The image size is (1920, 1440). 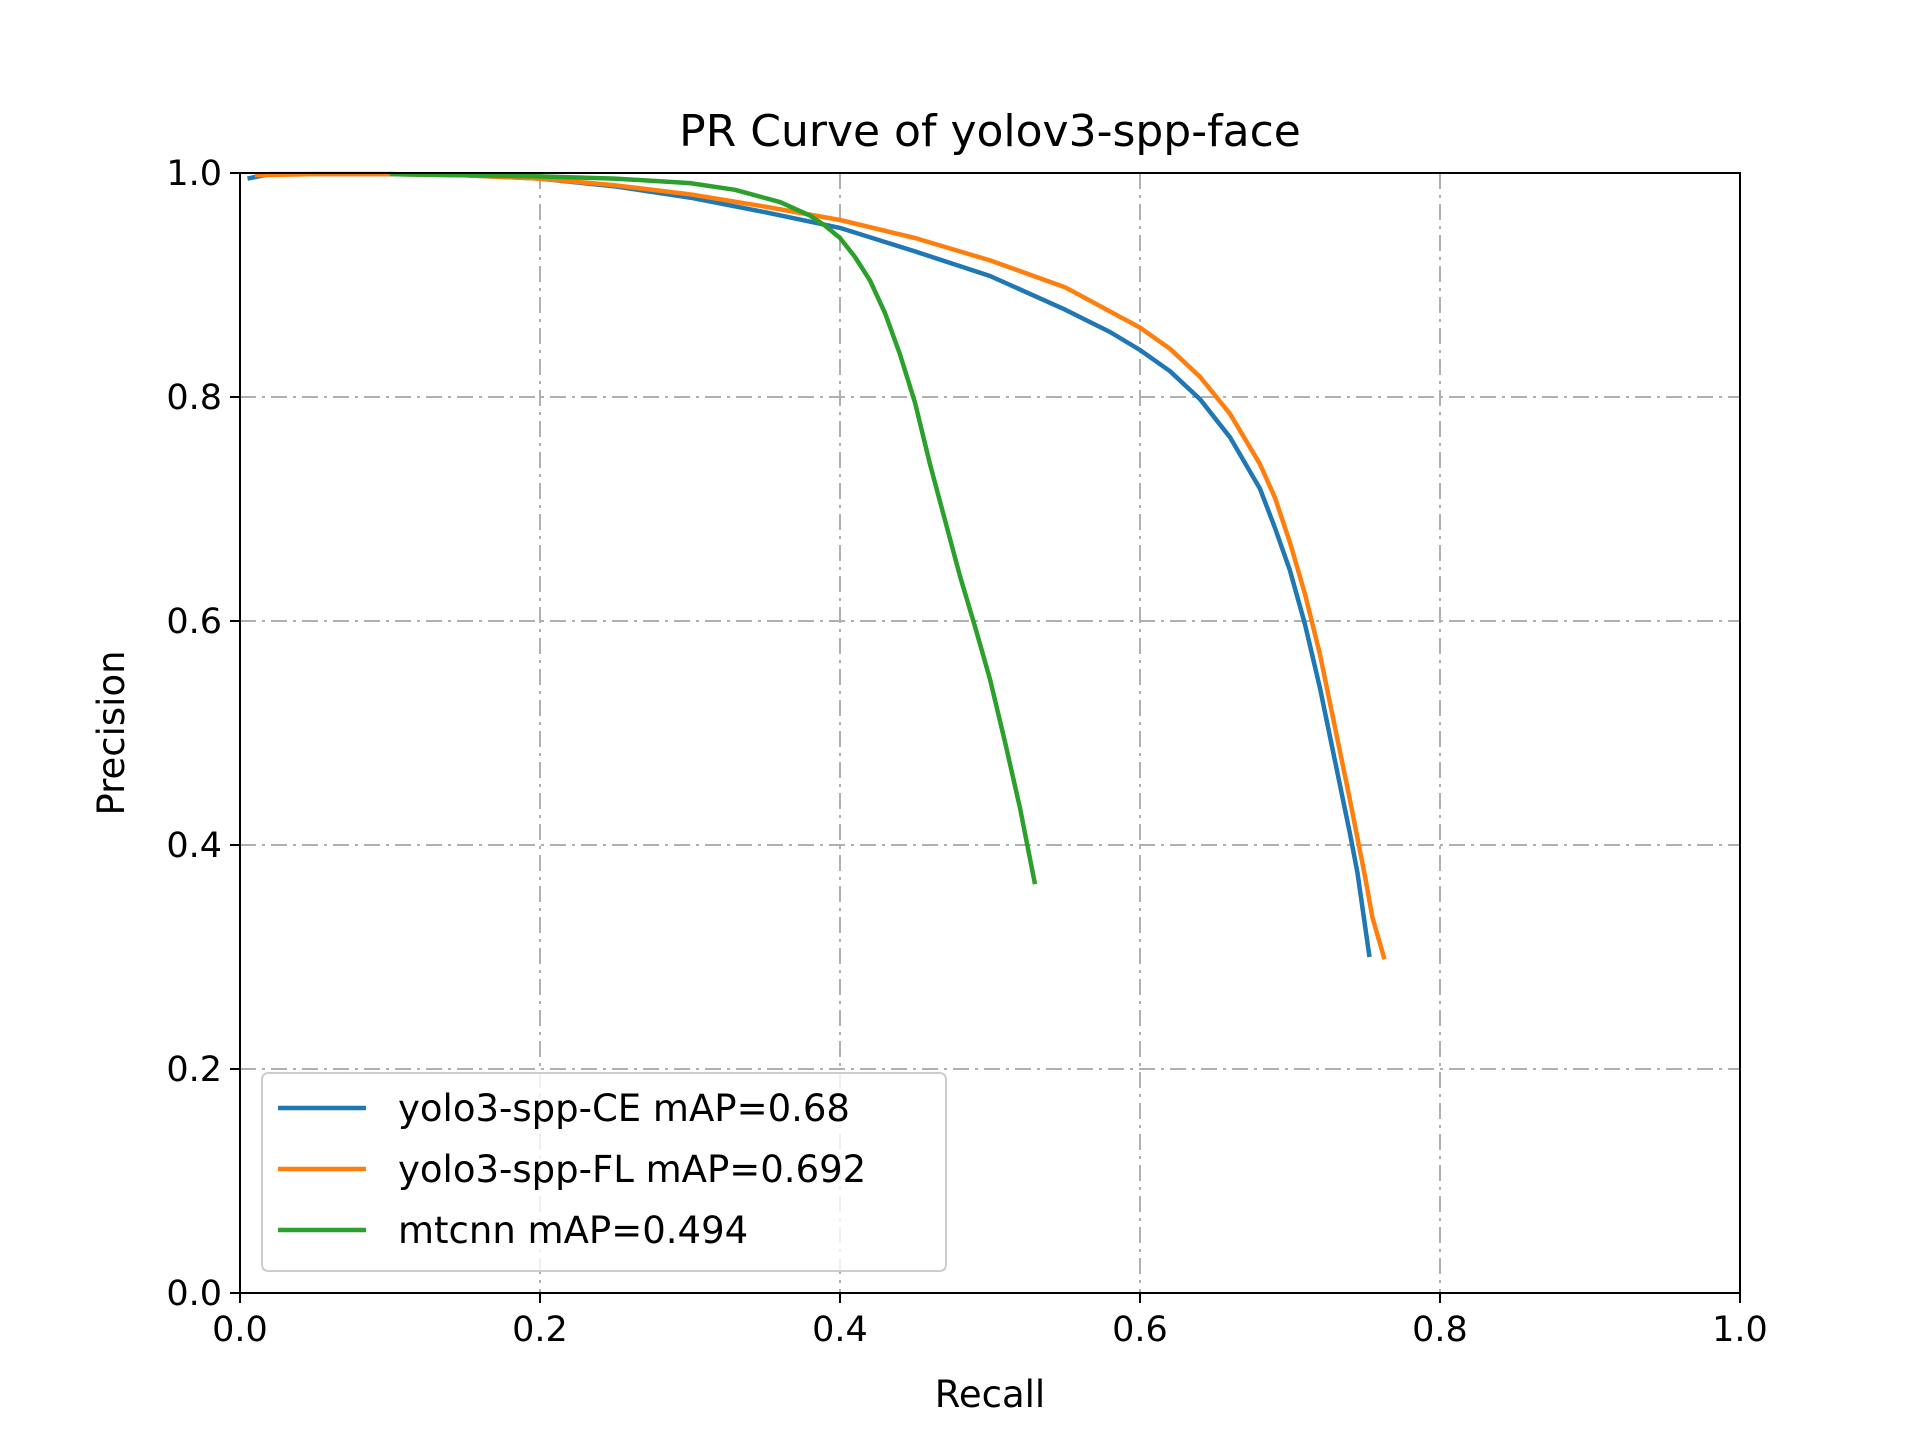 What do you see at coordinates (990, 1321) in the screenshot?
I see `x-ticks: 0.0 0.2 0.4 0.6 0.8 1.0` at bounding box center [990, 1321].